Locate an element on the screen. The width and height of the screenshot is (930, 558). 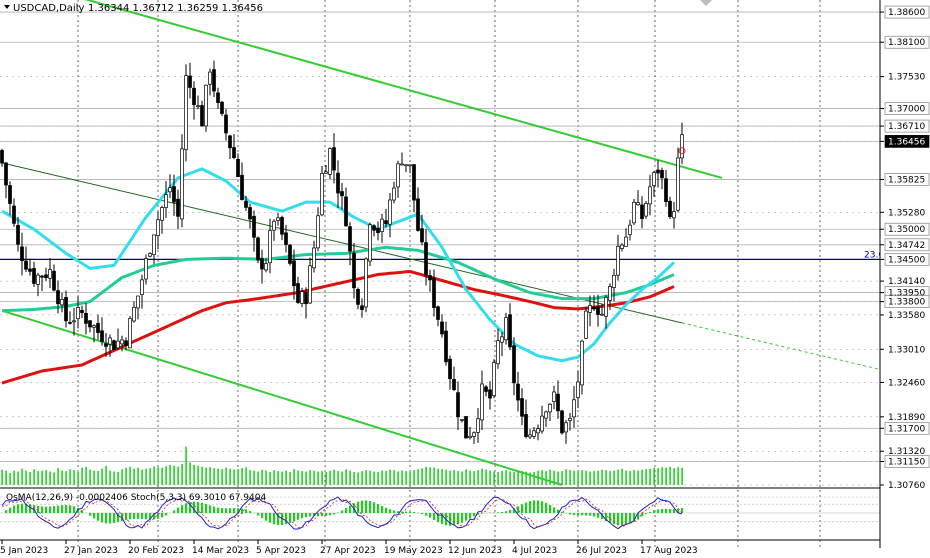
price-tick-label: 1.33950 is located at coordinates (906, 294).